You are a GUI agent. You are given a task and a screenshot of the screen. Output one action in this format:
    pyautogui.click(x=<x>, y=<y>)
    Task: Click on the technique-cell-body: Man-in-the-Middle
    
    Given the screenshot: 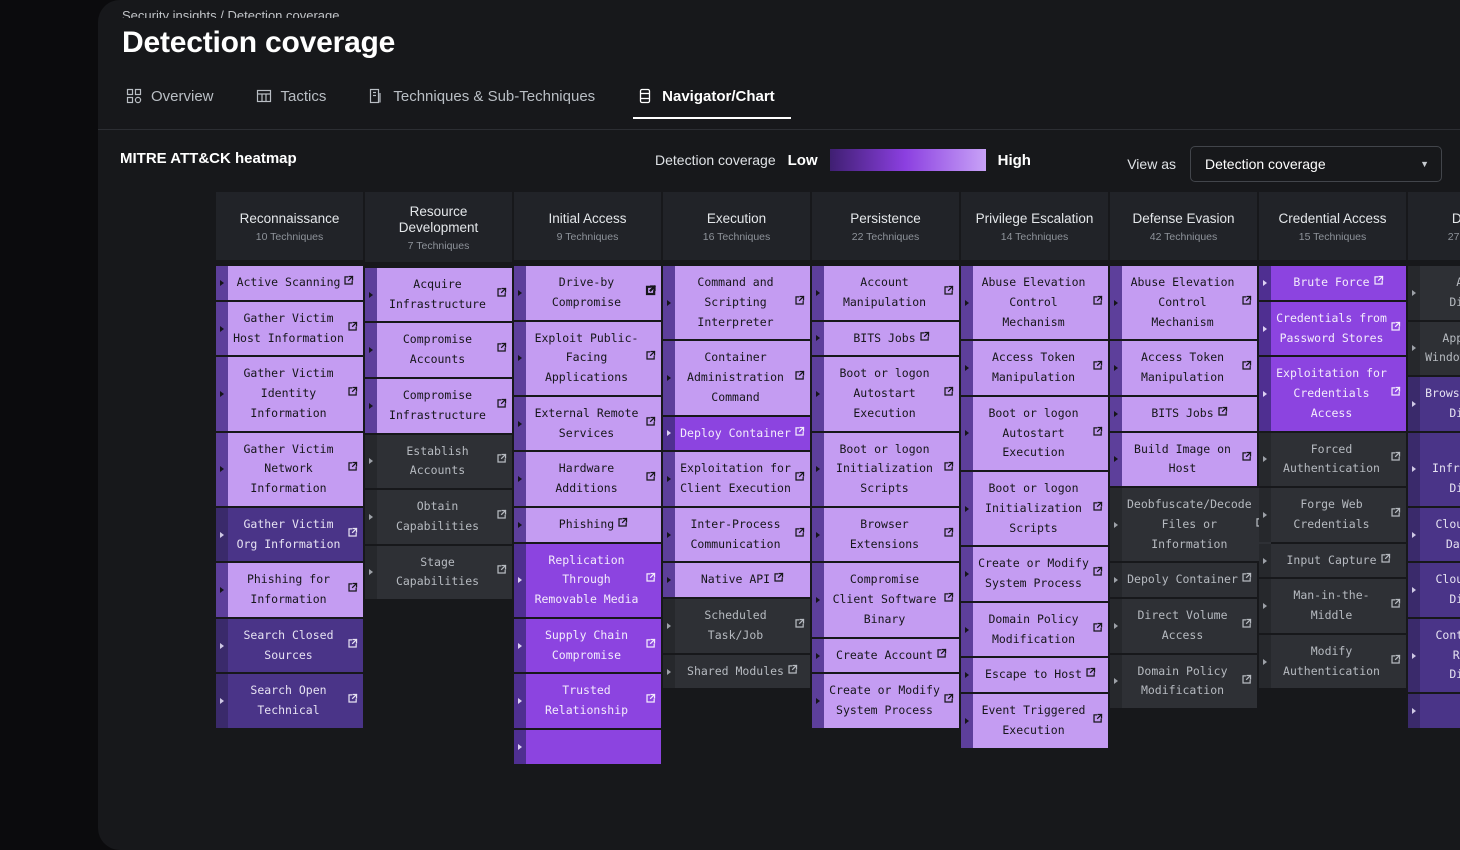 What is the action you would take?
    pyautogui.click(x=1338, y=606)
    